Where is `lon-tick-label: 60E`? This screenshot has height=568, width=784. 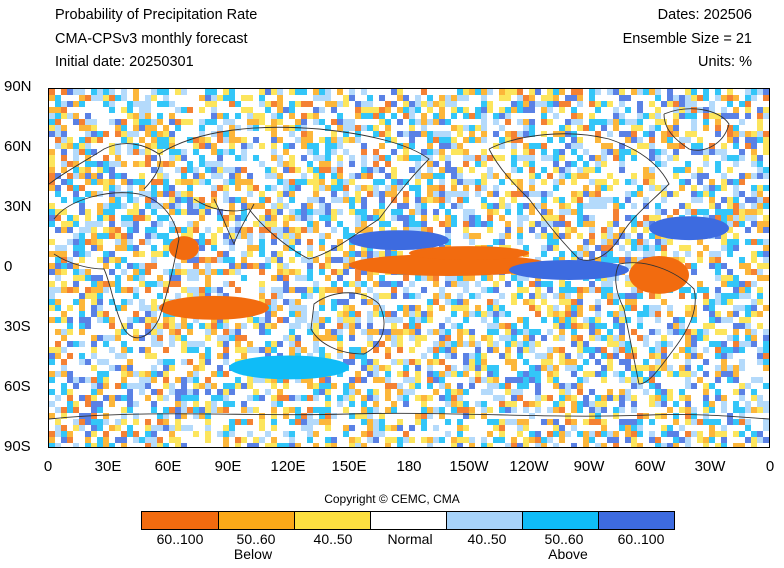
lon-tick-label: 60E is located at coordinates (168, 466).